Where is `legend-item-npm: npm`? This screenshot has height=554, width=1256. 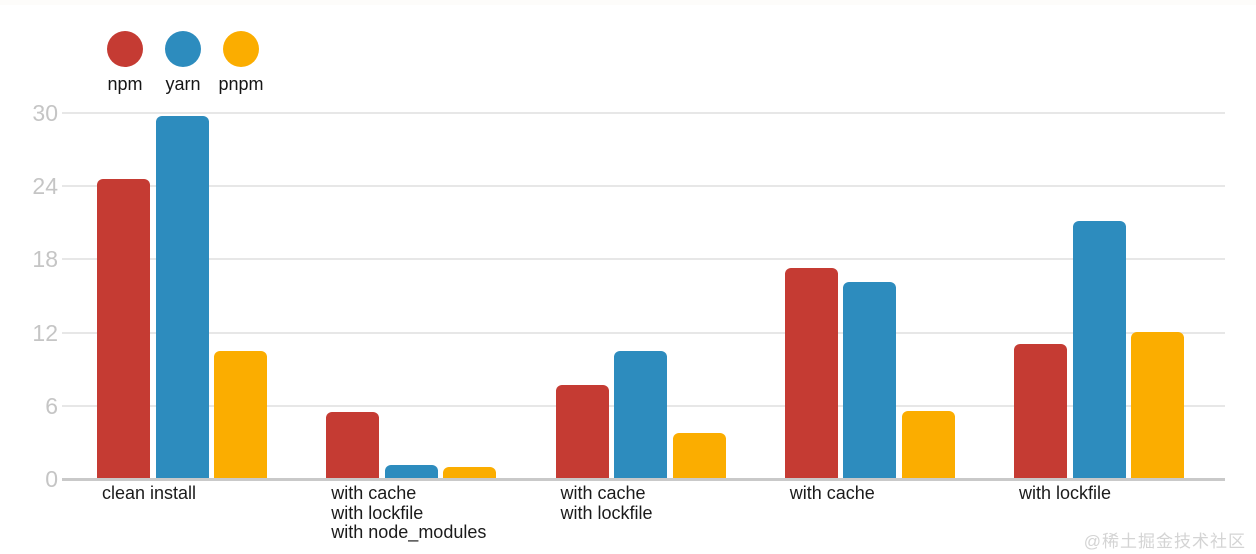 legend-item-npm: npm is located at coordinates (125, 63).